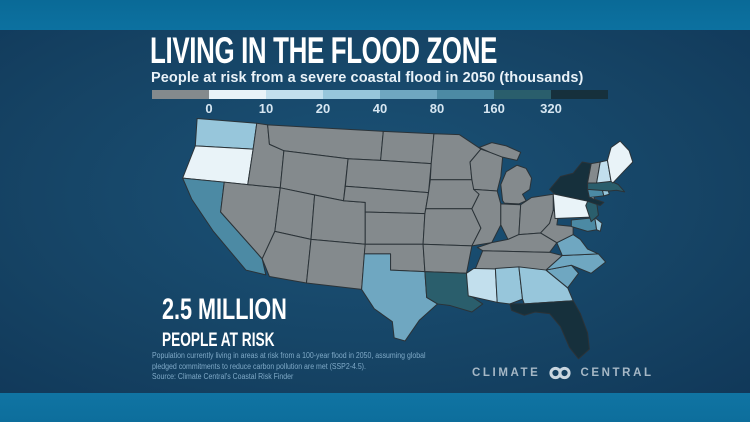 The height and width of the screenshot is (422, 750). Describe the element at coordinates (408, 94) in the screenshot. I see `legend-swatch-40–80` at that location.